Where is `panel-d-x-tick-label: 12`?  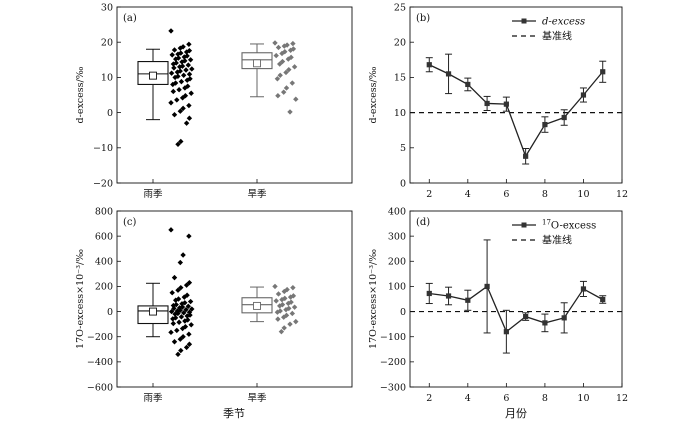 panel-d-x-tick-label: 12 is located at coordinates (622, 398).